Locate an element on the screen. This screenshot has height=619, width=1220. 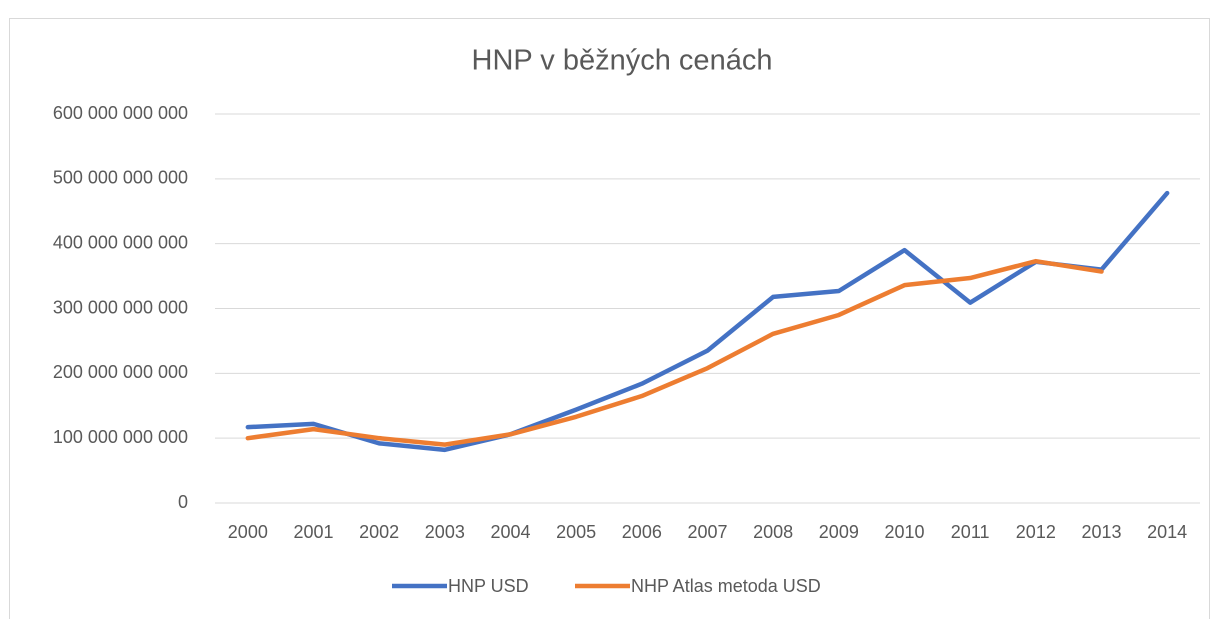
y-tick-label: 100 000 000 000 is located at coordinates (120, 437).